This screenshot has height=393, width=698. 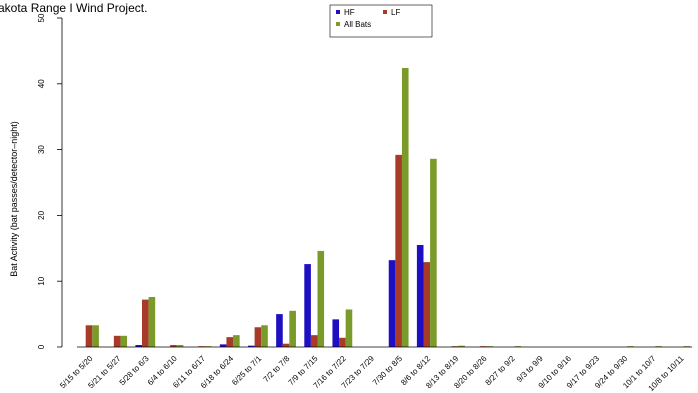 What do you see at coordinates (395, 12) in the screenshot?
I see `legend-label: LF` at bounding box center [395, 12].